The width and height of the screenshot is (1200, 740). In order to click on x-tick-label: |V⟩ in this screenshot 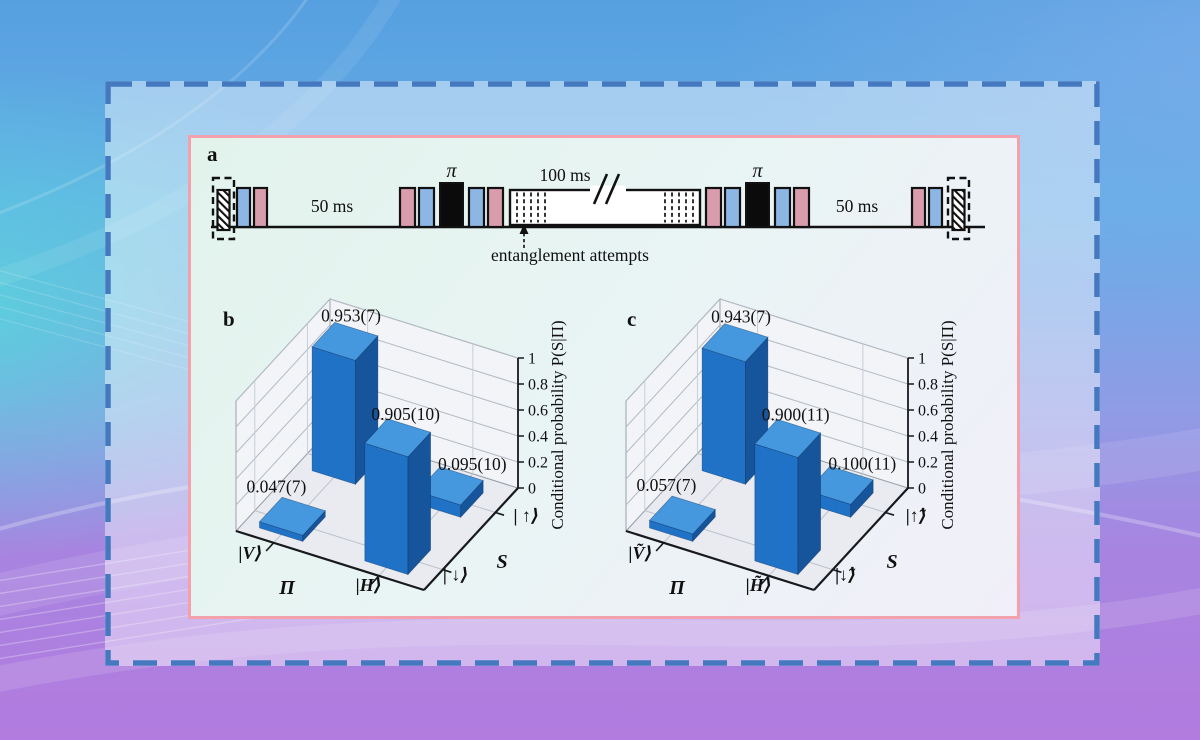, I will do `click(250, 553)`.